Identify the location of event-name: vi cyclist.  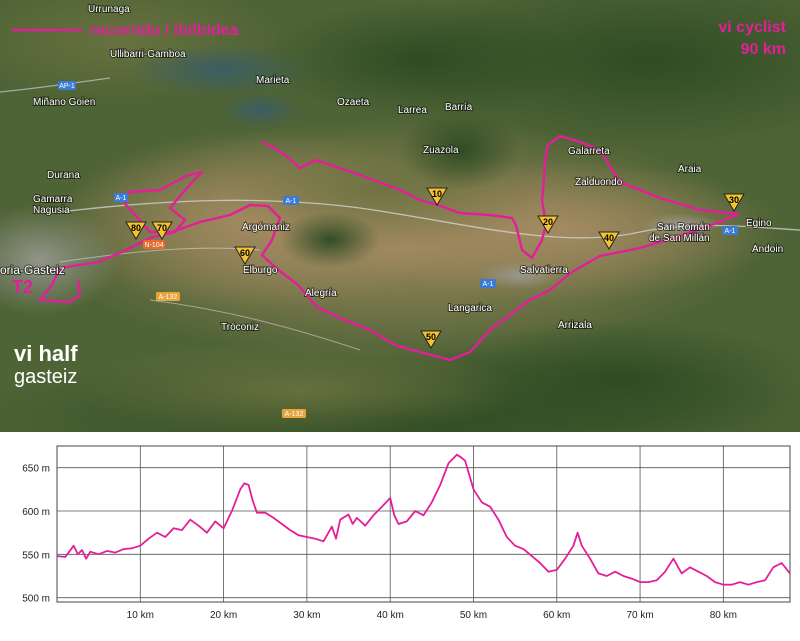
(752, 27).